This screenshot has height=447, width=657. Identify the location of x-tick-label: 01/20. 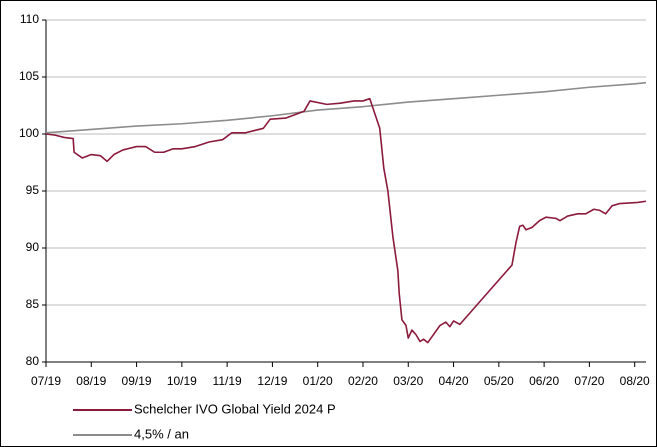
(318, 381).